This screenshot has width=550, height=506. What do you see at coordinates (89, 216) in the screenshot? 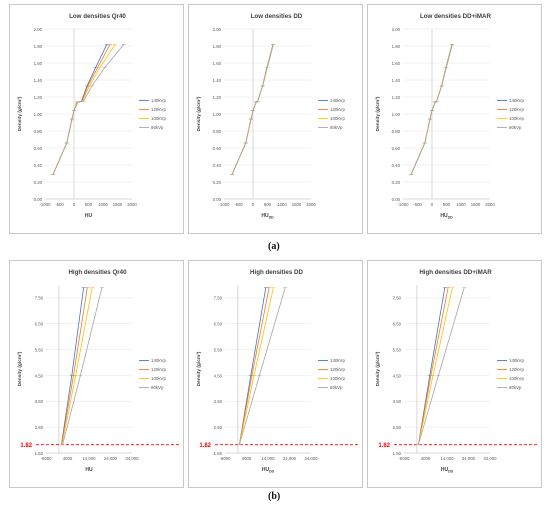
I see `x-axis-label: HU` at bounding box center [89, 216].